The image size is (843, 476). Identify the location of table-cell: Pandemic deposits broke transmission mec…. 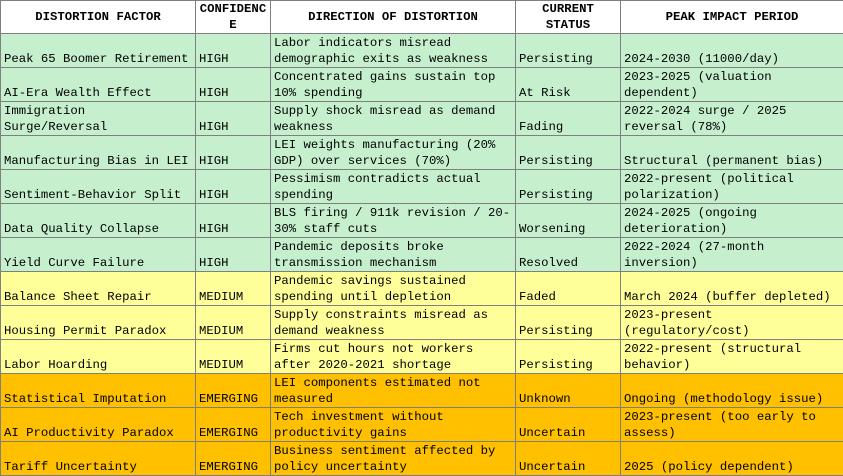
(393, 255).